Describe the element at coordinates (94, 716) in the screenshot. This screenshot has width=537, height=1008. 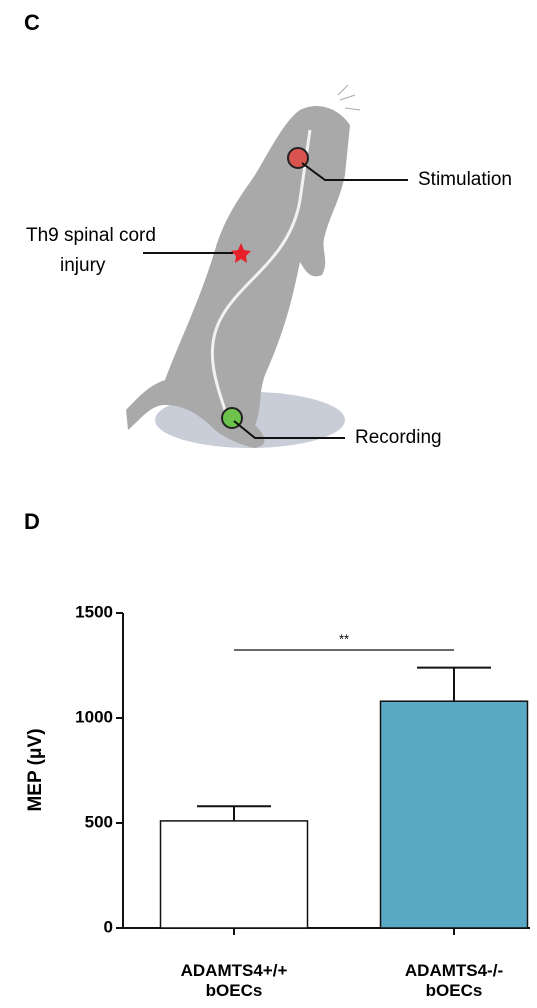
I see `y-tick-label: 1000` at that location.